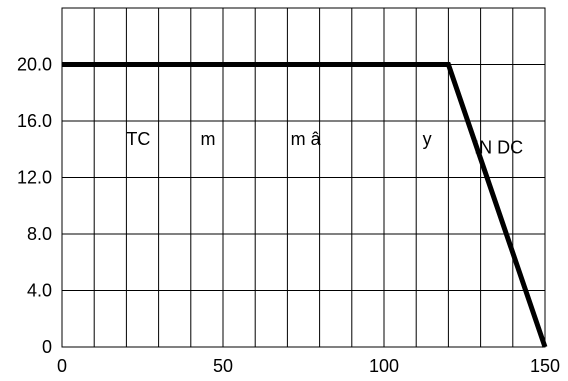 This screenshot has width=568, height=381. Describe the element at coordinates (34, 206) in the screenshot. I see `y-axis-ticks: 0 4.0 8.0 12.0 16.0 20.0` at that location.